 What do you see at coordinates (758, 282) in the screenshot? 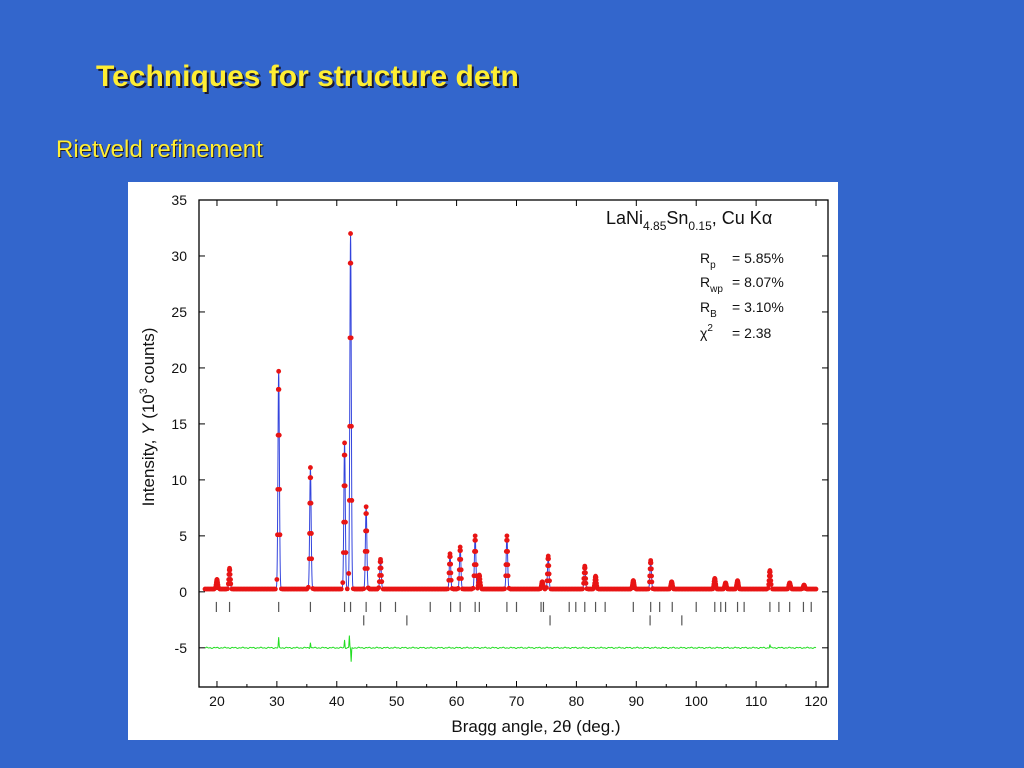
I see `stat-rwp-value: = 8.07%` at bounding box center [758, 282].